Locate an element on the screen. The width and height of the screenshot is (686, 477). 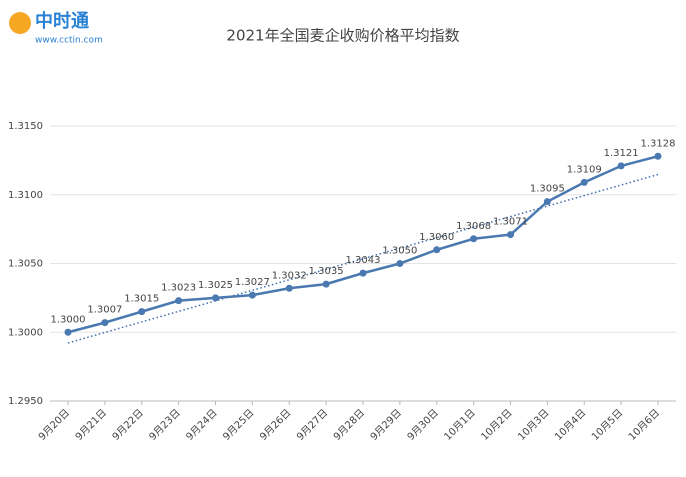
value-label: 1.3095 is located at coordinates (547, 189).